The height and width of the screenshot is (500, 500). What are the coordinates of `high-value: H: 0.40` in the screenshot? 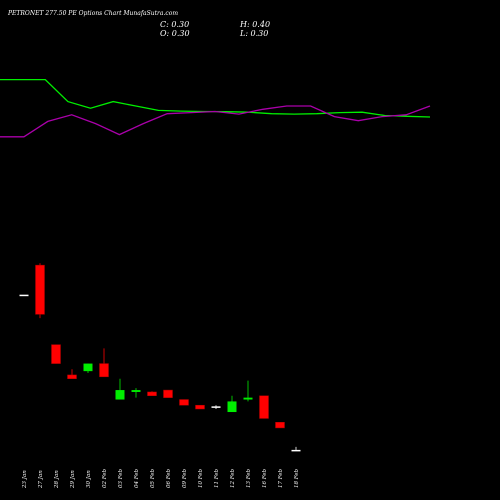 It's located at (255, 24).